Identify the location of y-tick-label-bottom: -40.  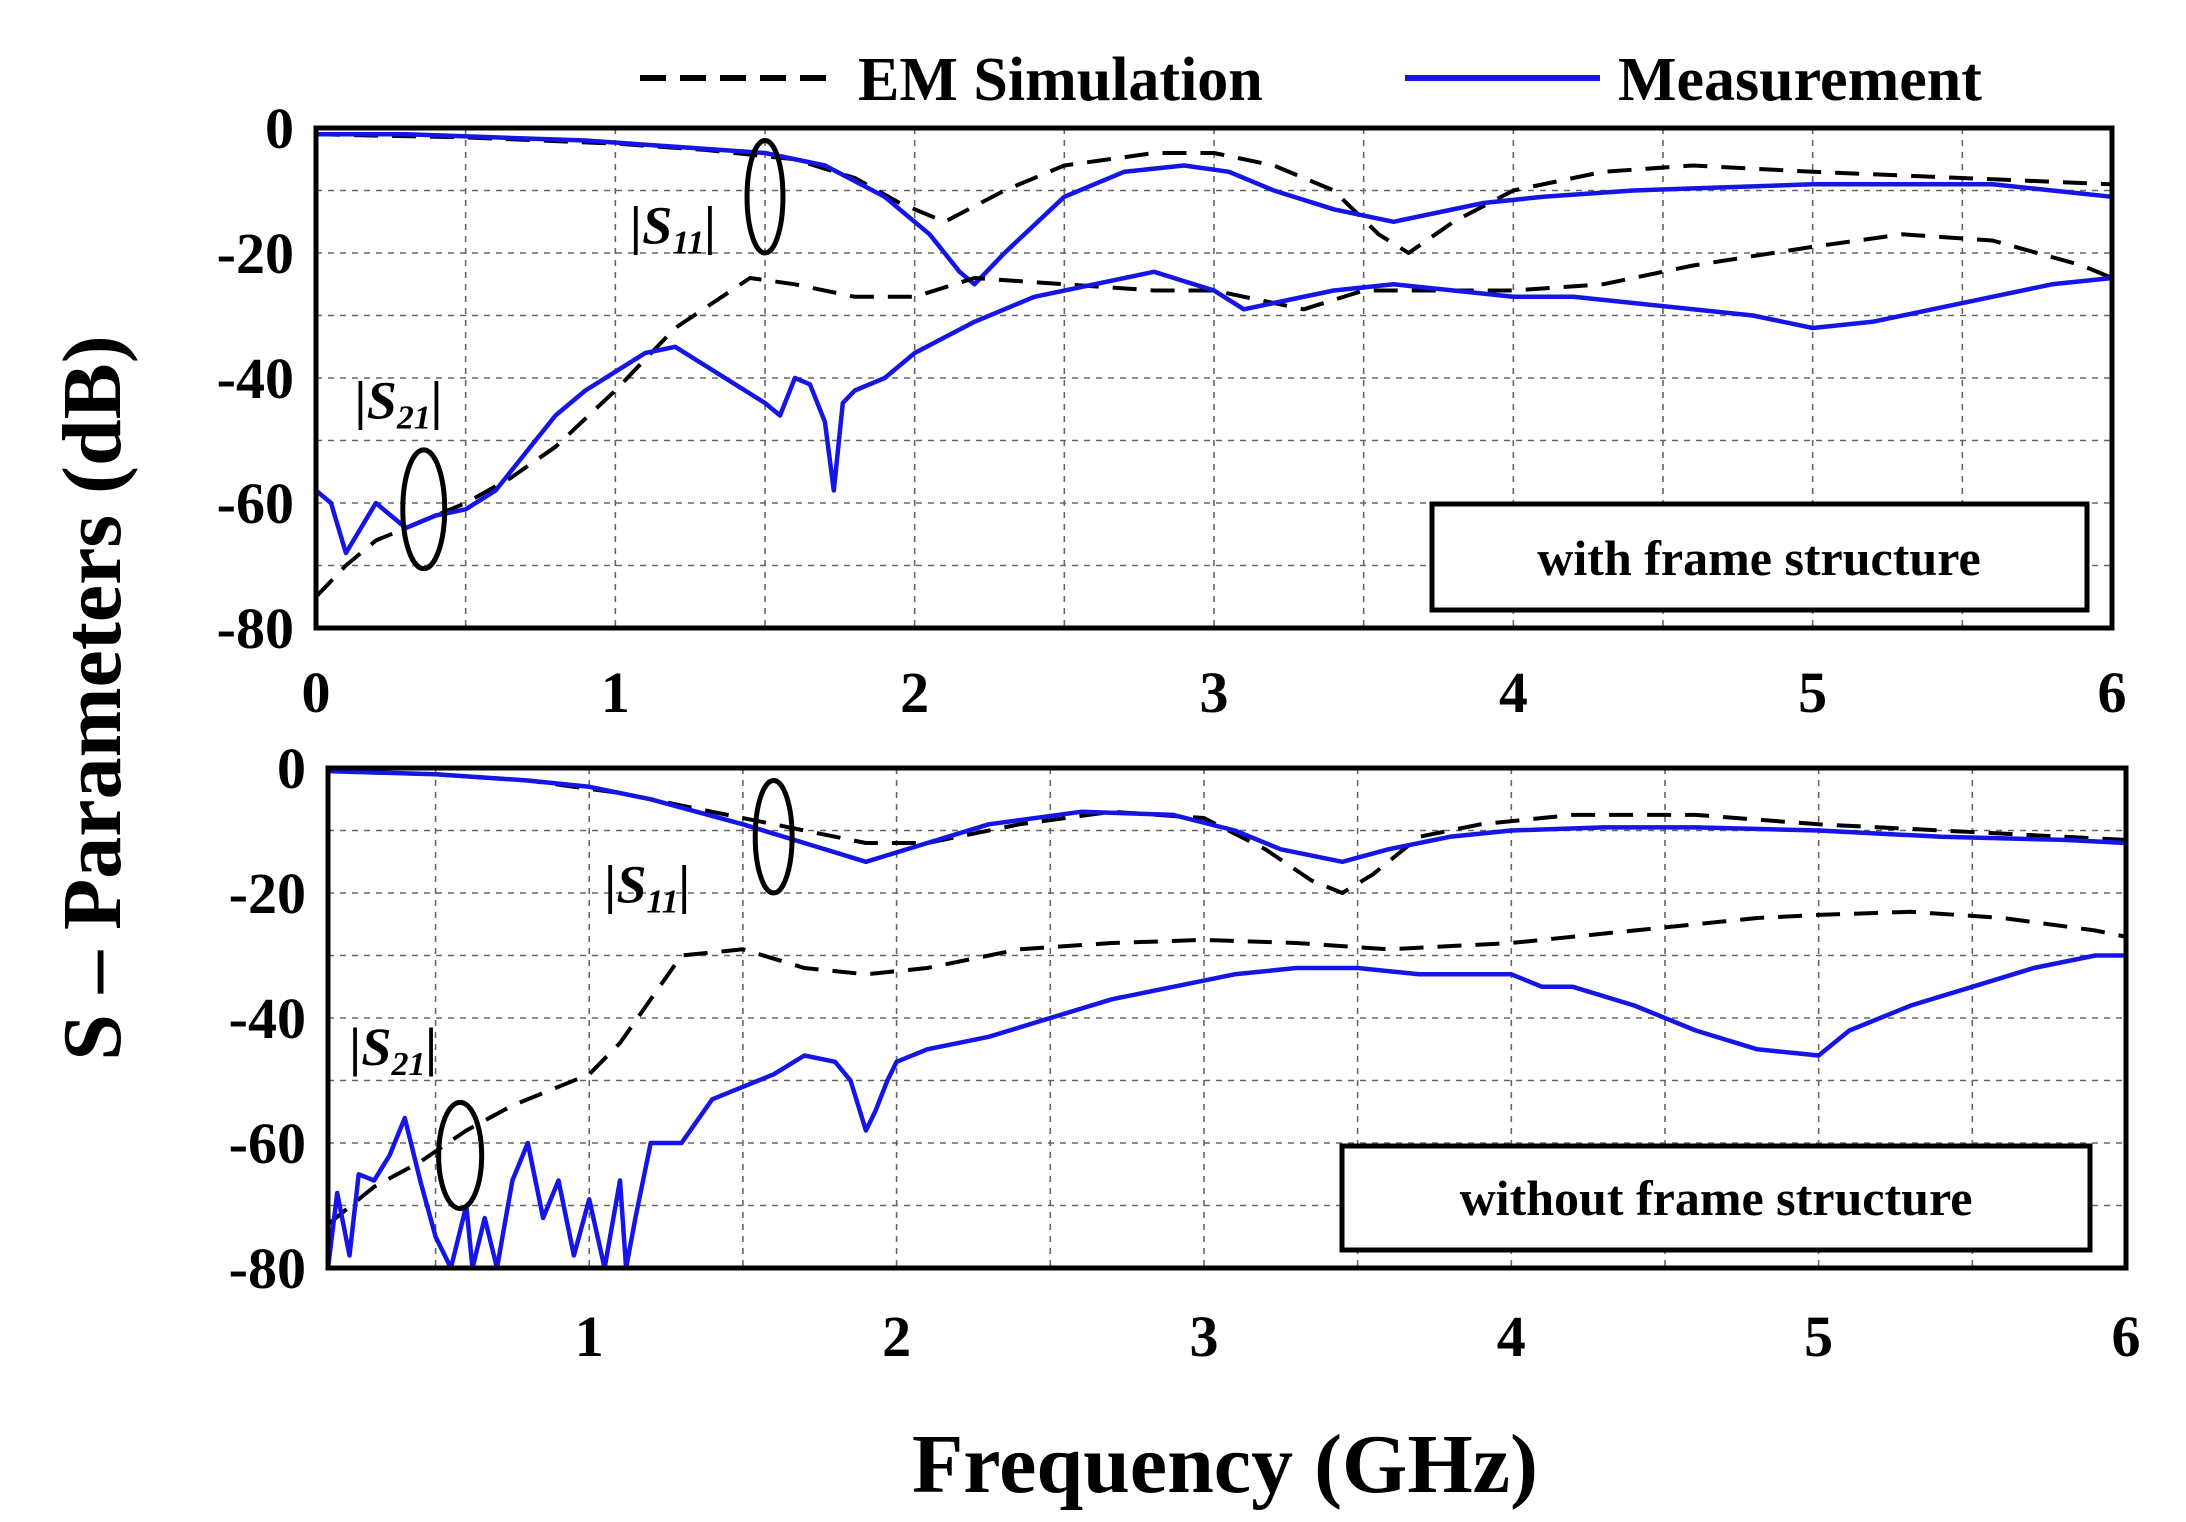
(267, 1018).